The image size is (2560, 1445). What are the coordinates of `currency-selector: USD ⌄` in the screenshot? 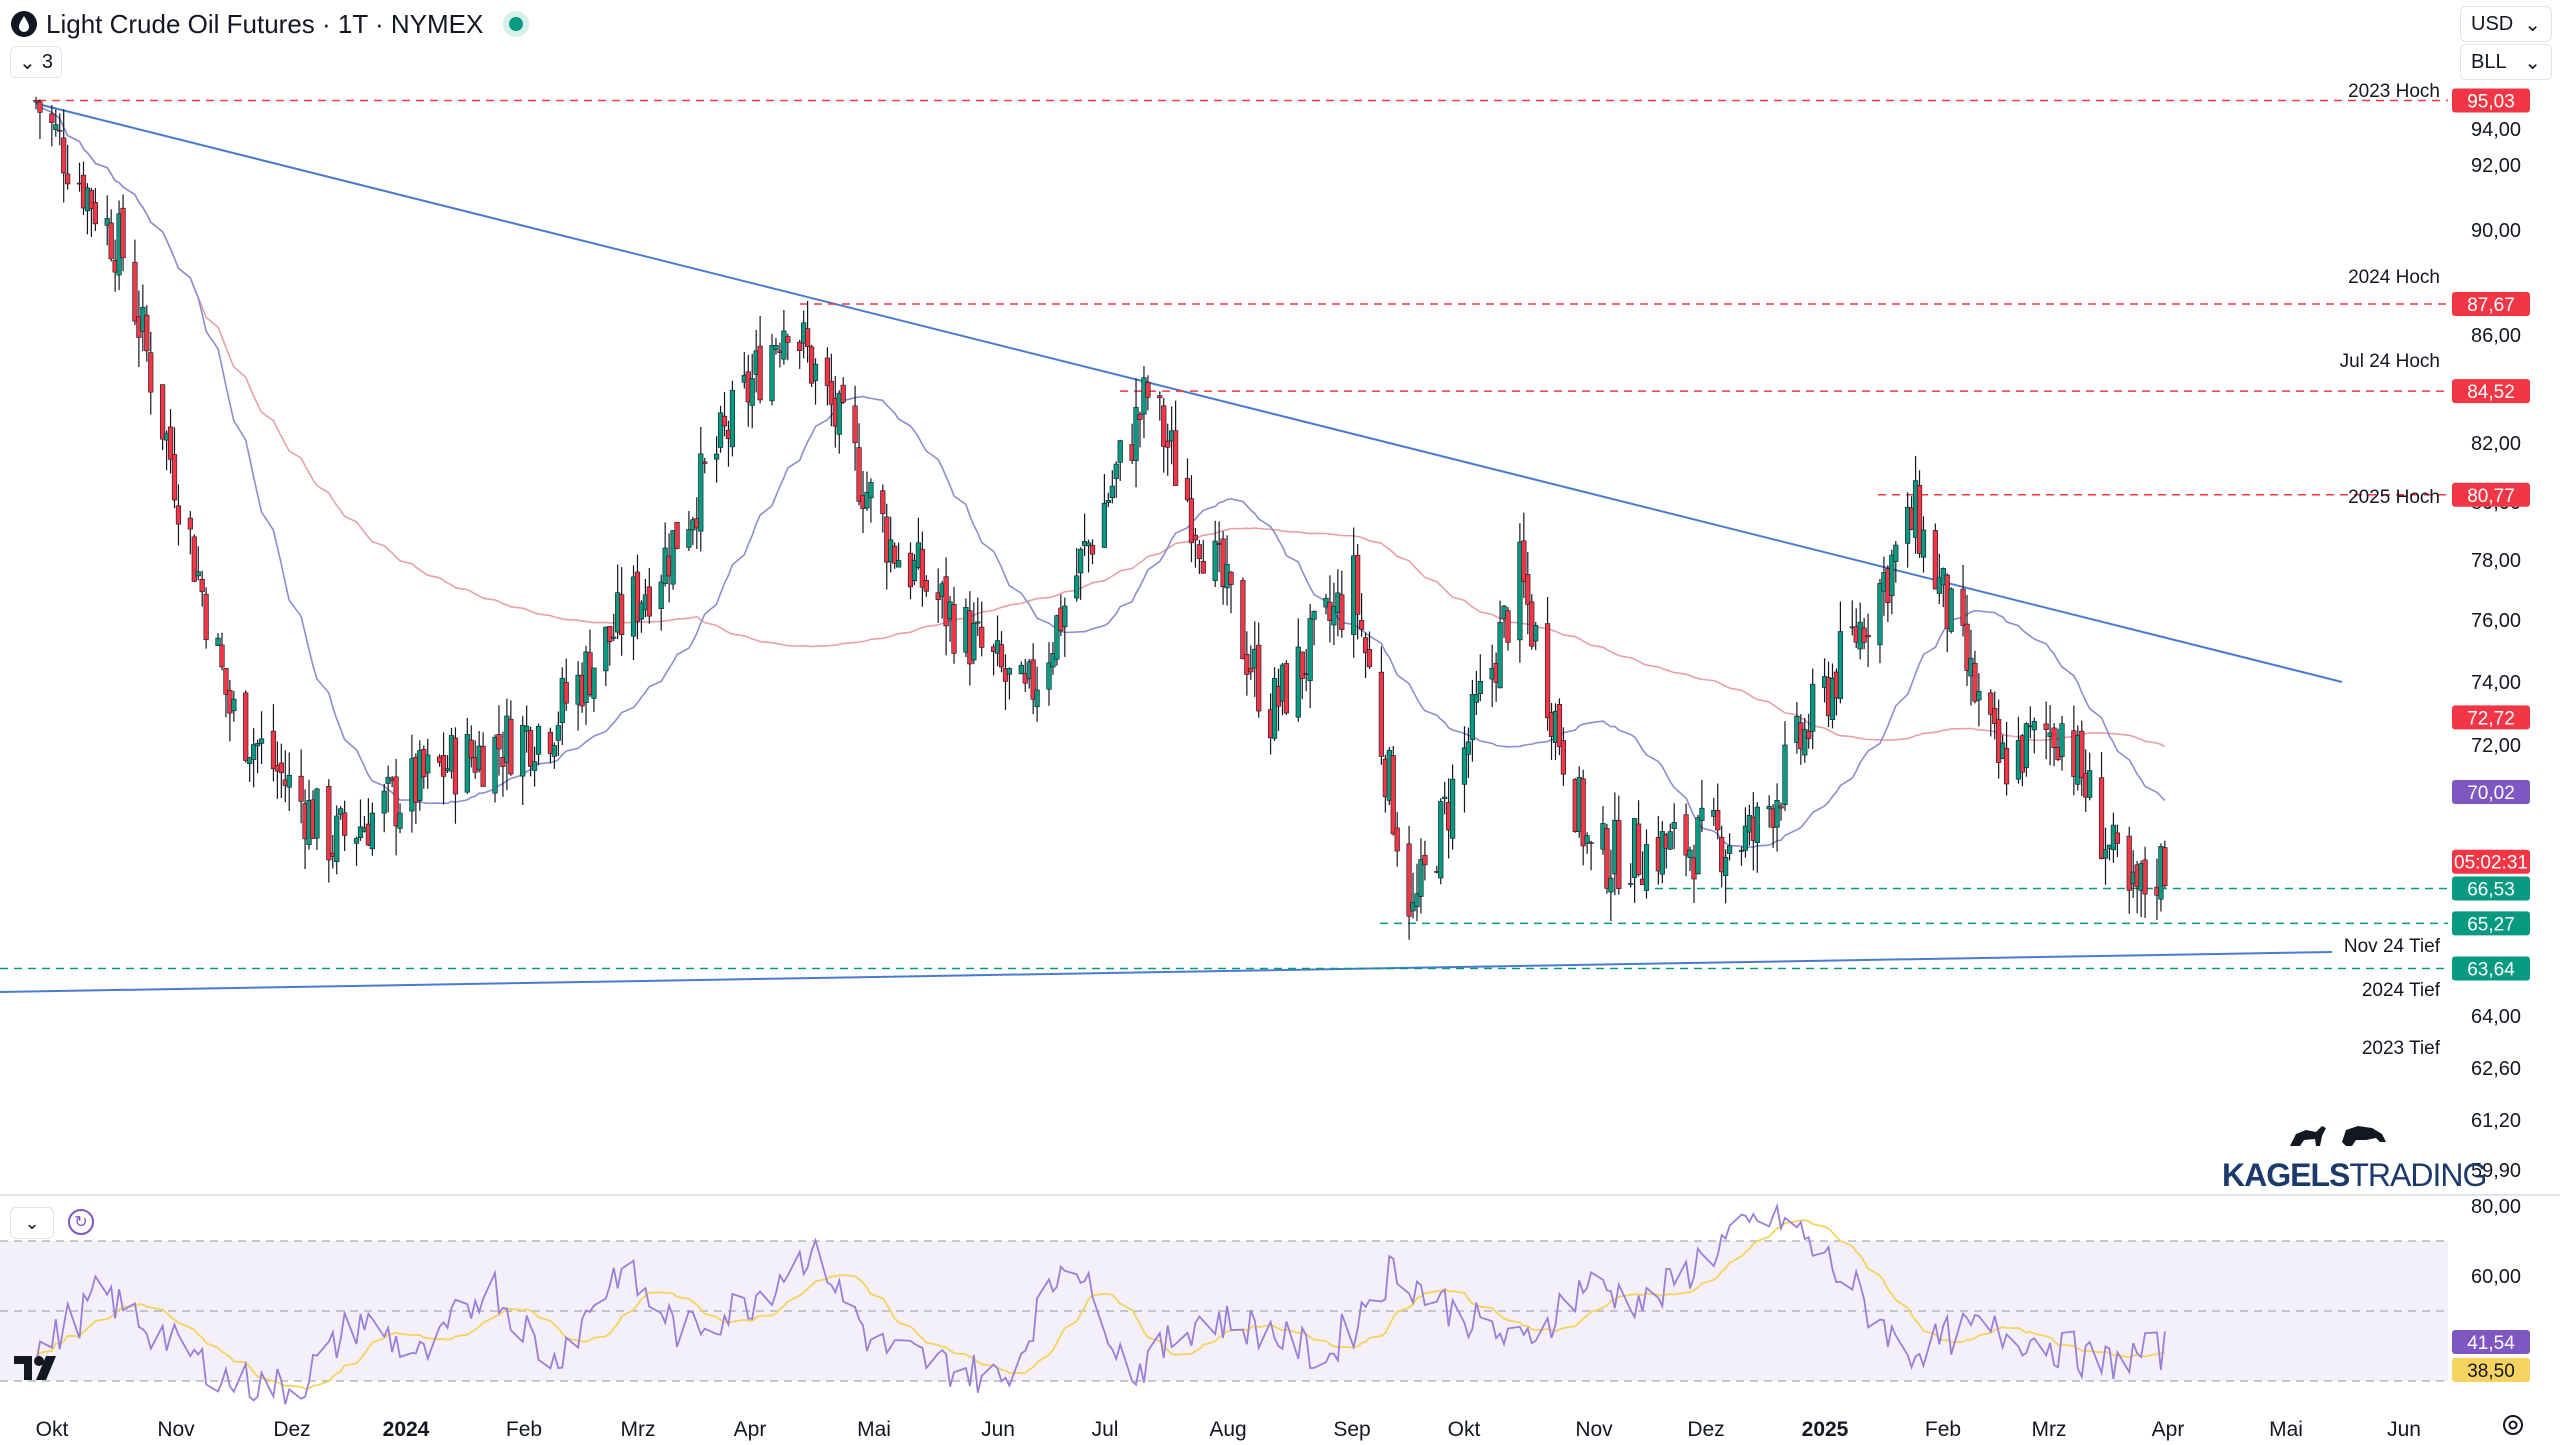 It's located at (2506, 24).